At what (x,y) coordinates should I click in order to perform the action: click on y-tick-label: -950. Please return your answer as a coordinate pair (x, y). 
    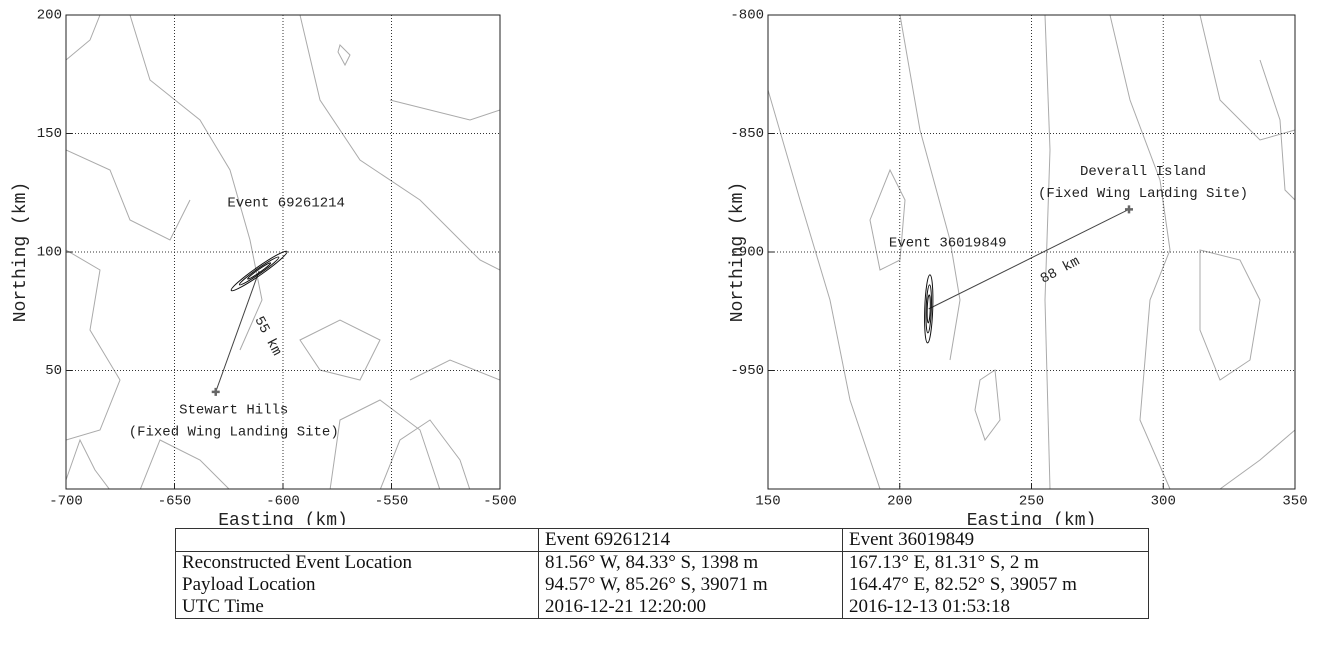
    Looking at the image, I should click on (747, 371).